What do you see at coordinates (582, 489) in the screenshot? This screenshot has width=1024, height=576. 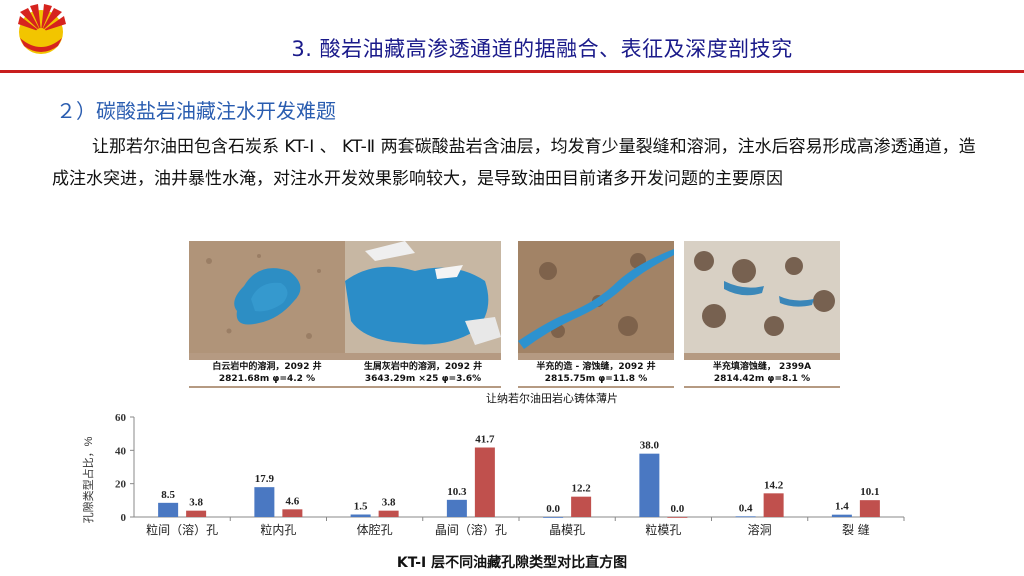 I see `data-label-s2-5: 12.2` at bounding box center [582, 489].